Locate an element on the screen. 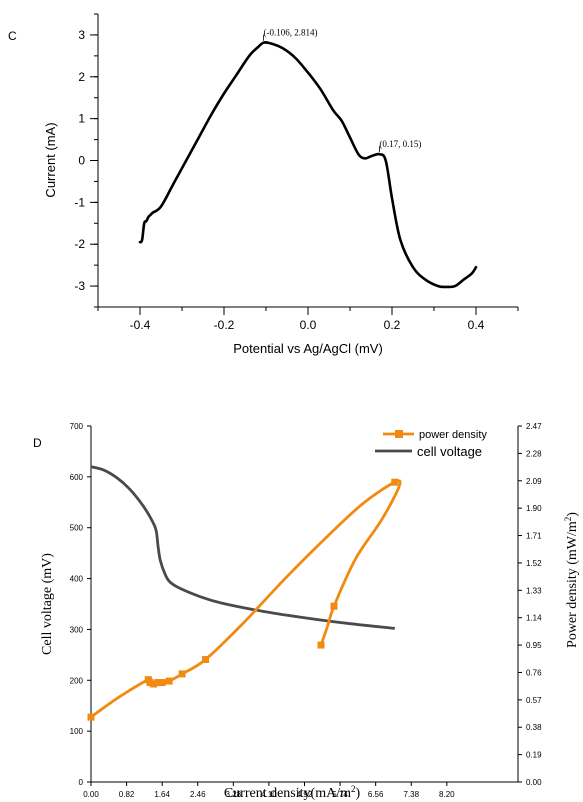  x-tick-label-d: 7.38 is located at coordinates (411, 794).